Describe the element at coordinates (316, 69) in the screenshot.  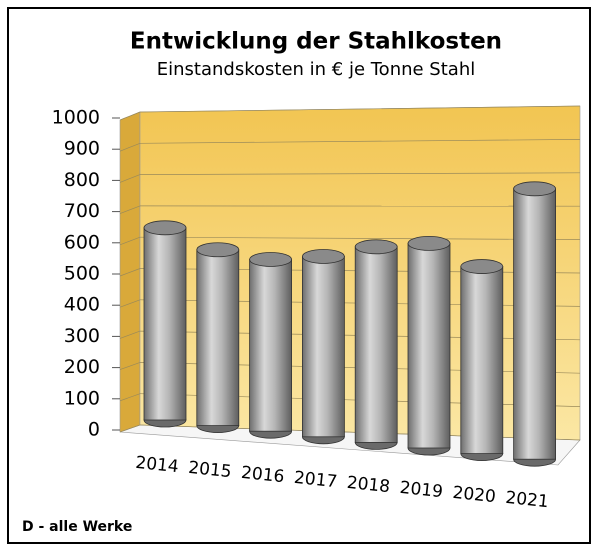
I see `chart-subtitle: Einstandskosten in € je Tonne Stahl` at that location.